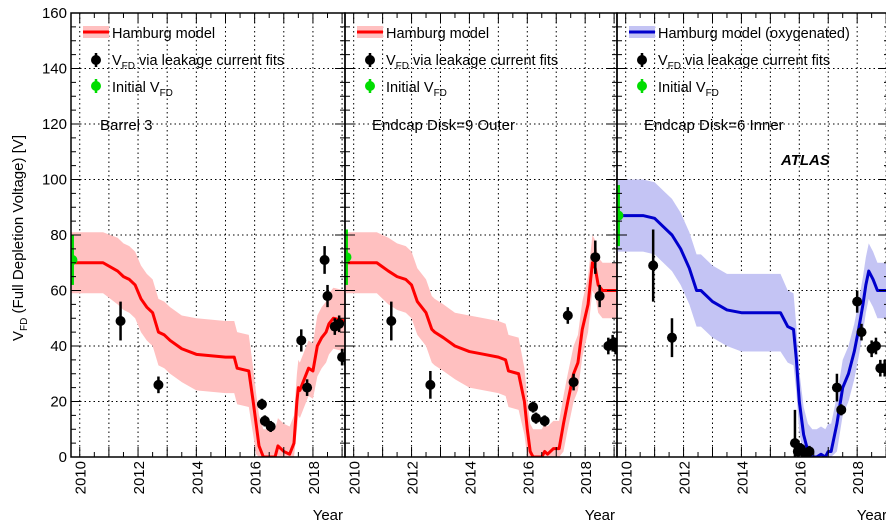 The image size is (886, 525). I want to click on model-uncertainty-band, so click(481, 344).